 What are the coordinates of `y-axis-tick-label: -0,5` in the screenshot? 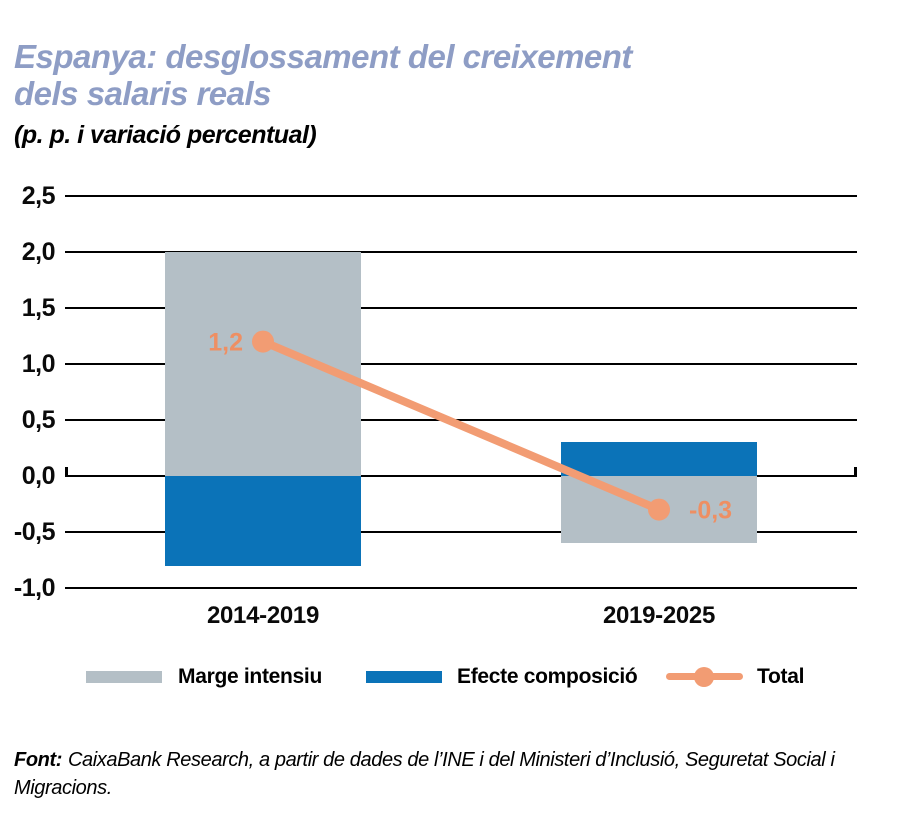 It's located at (34, 532).